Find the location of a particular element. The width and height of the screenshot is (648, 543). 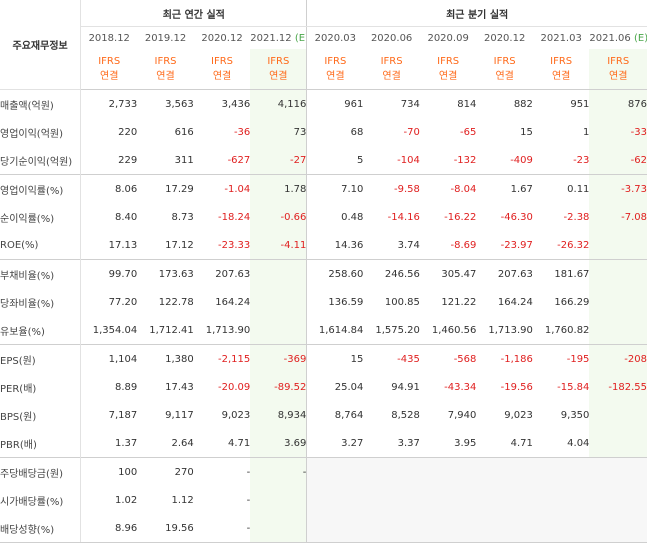

row-label: 당좌비율(%) is located at coordinates (41, 302).